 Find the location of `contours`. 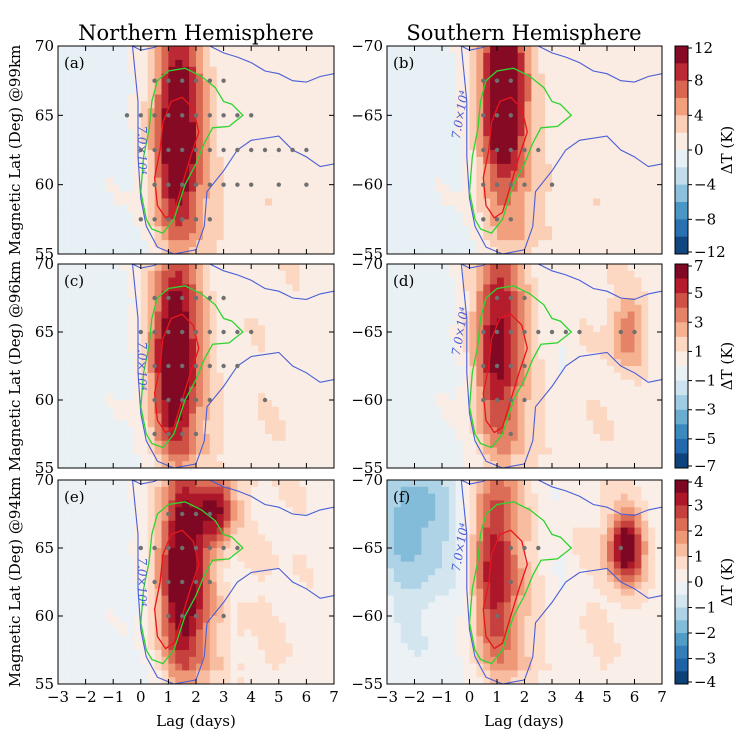

contours is located at coordinates (232, 150).